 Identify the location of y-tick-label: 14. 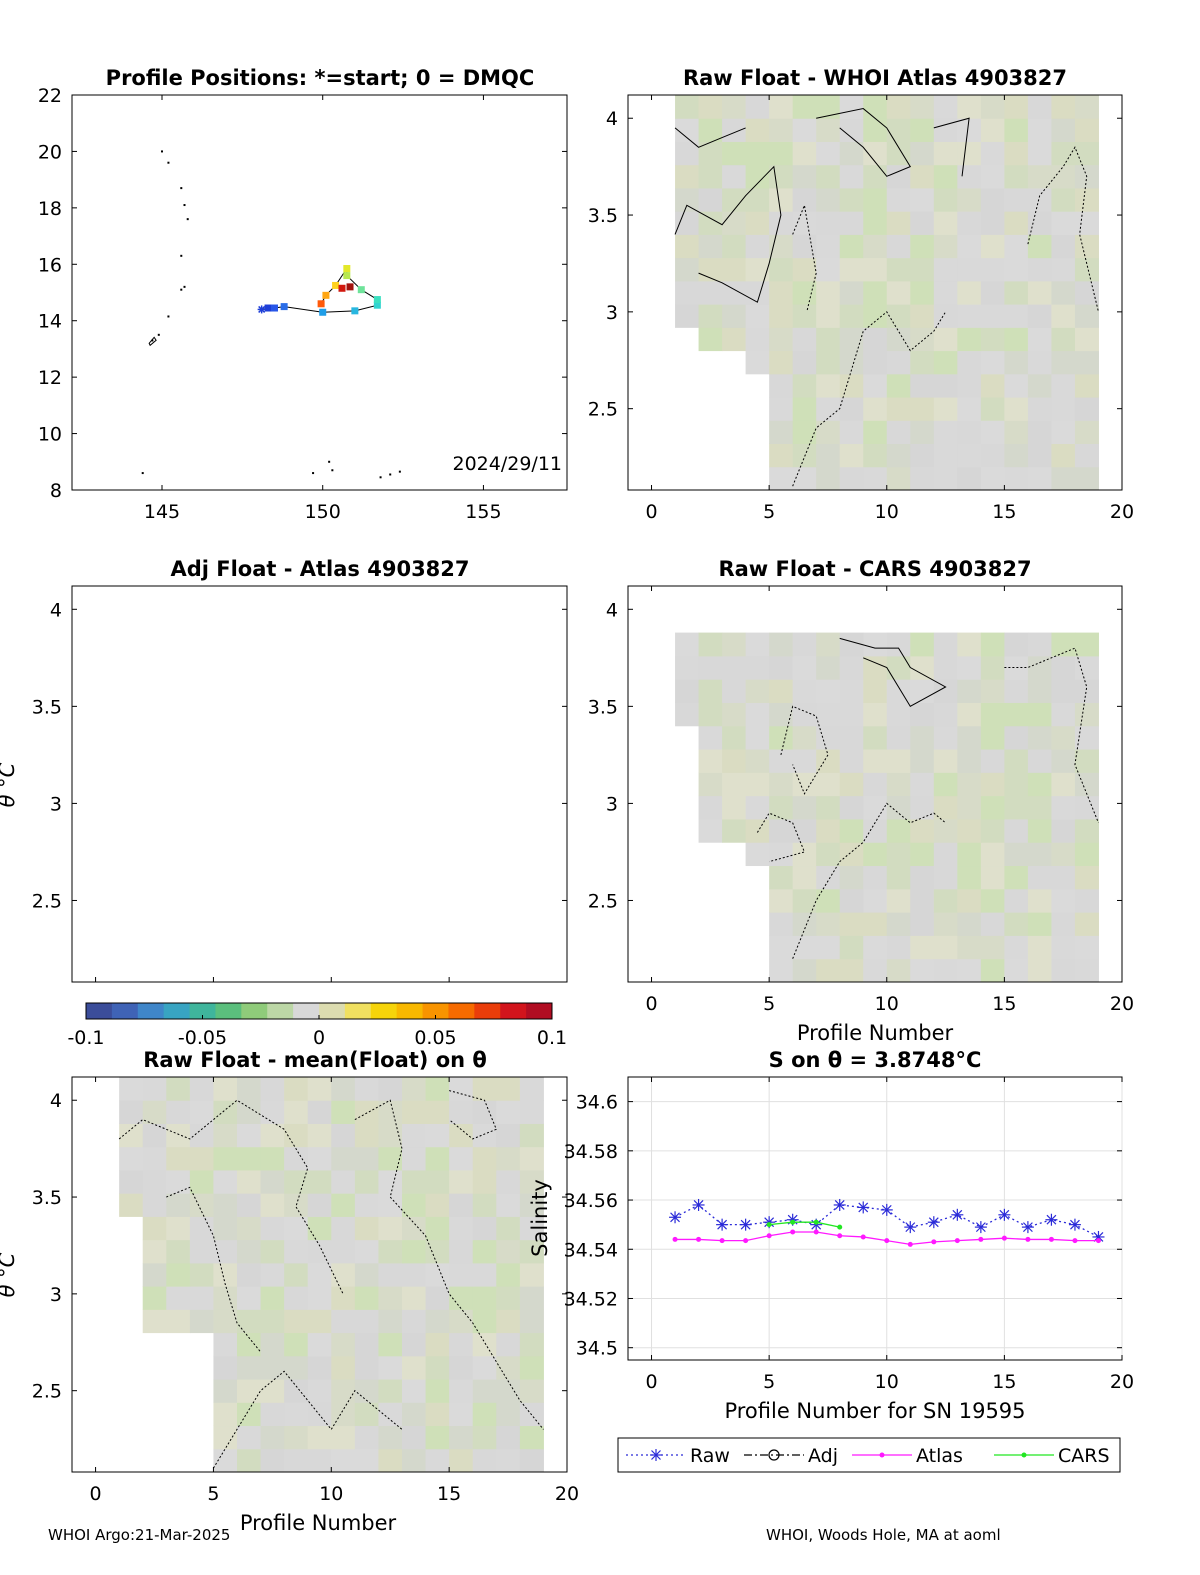
(50, 322).